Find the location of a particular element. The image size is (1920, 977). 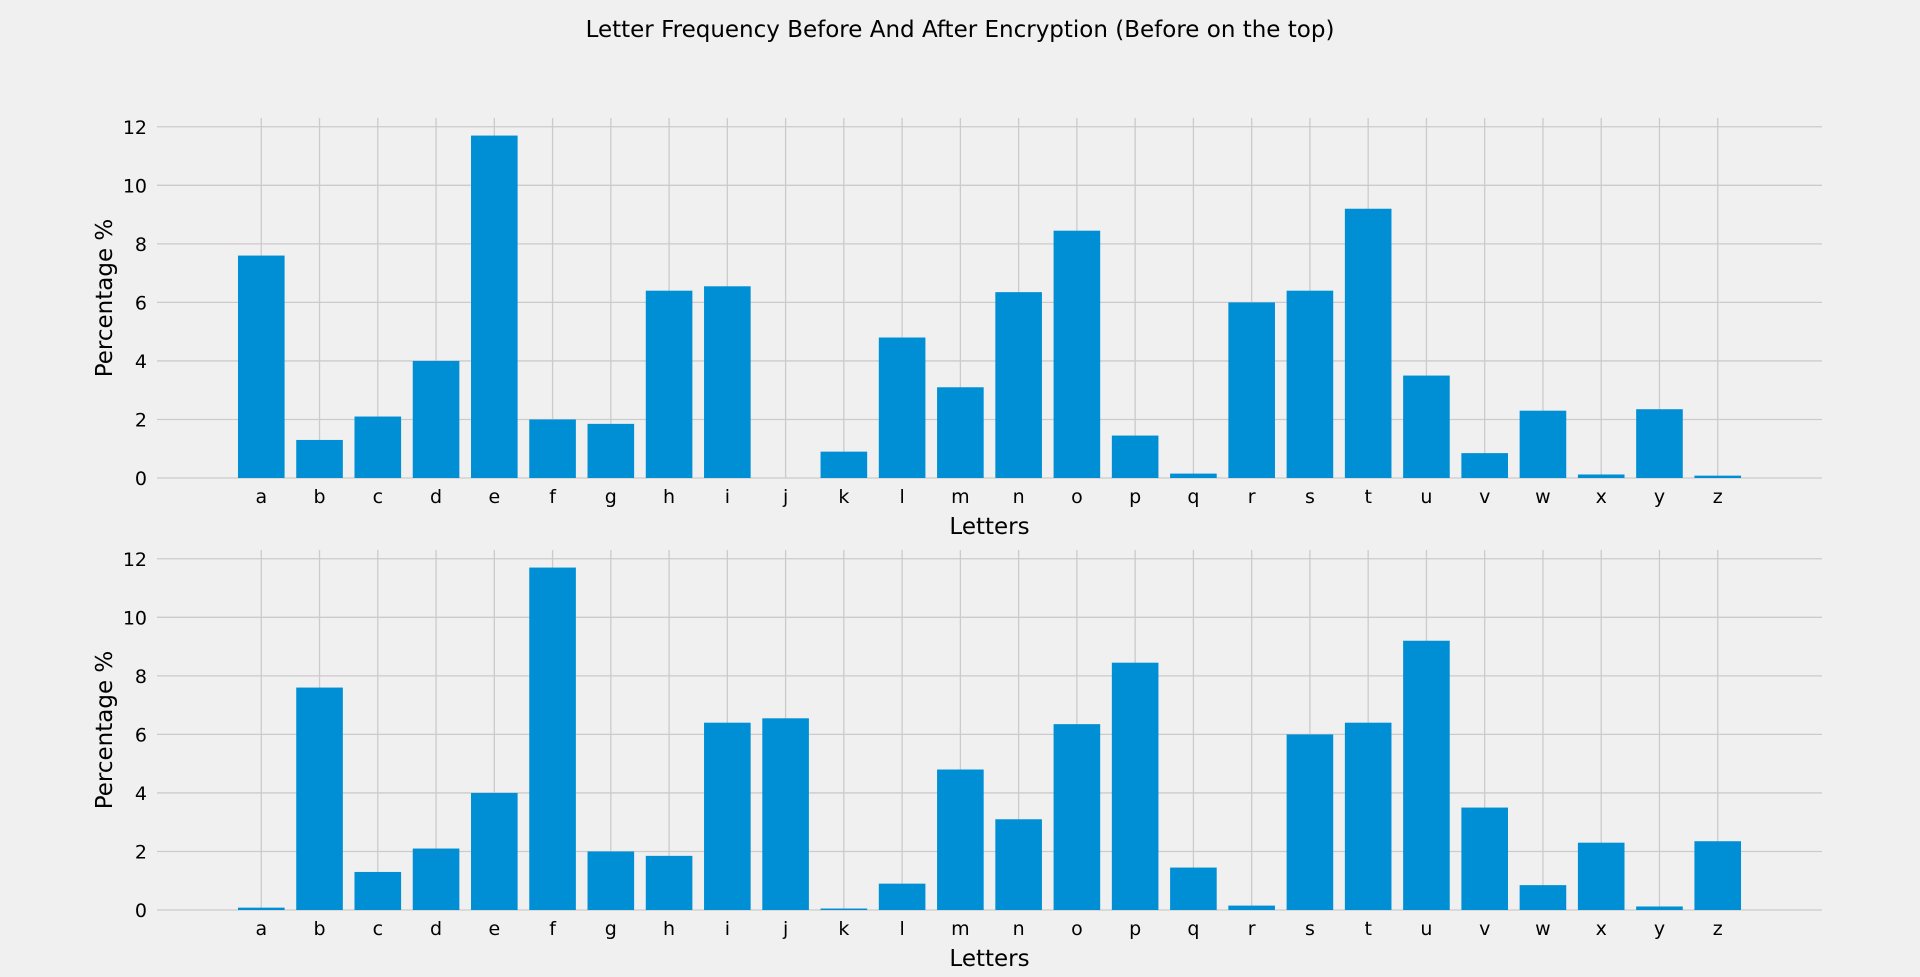

top-ytick-label: 0 is located at coordinates (141, 479).